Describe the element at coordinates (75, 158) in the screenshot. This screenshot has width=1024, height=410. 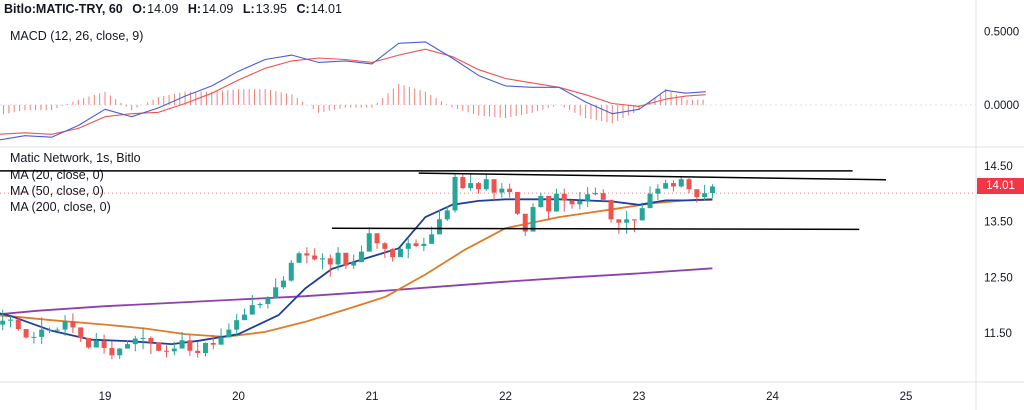
I see `price-pane-title: Matic Network, 1s, Bitlo` at that location.